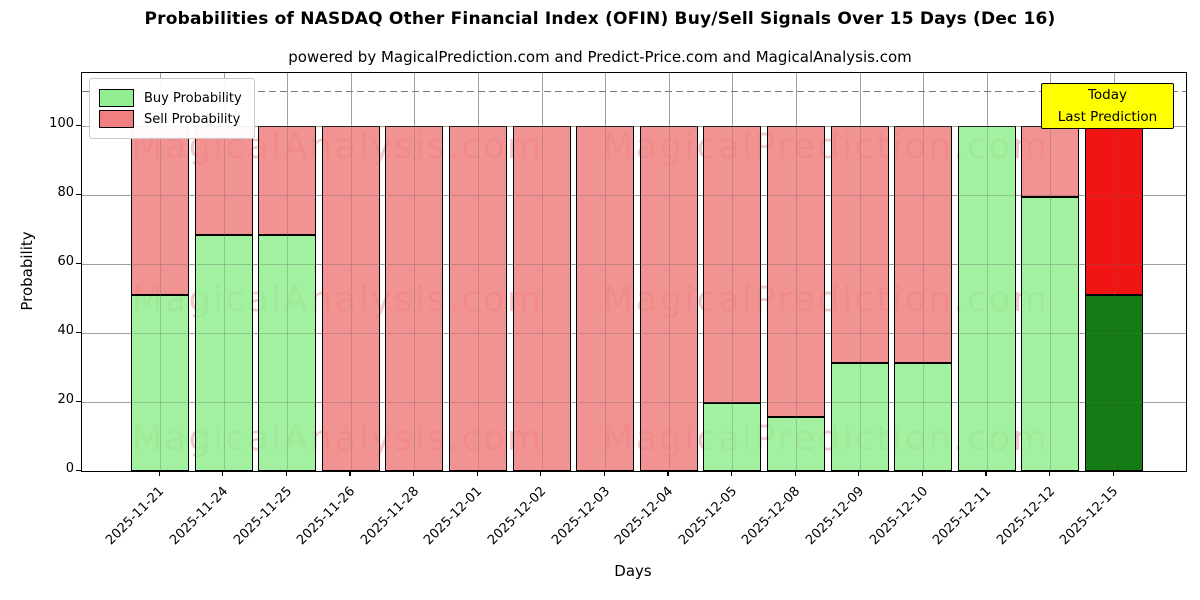 This screenshot has height=600, width=1200. Describe the element at coordinates (69, 468) in the screenshot. I see `y-tick-label: 0` at that location.